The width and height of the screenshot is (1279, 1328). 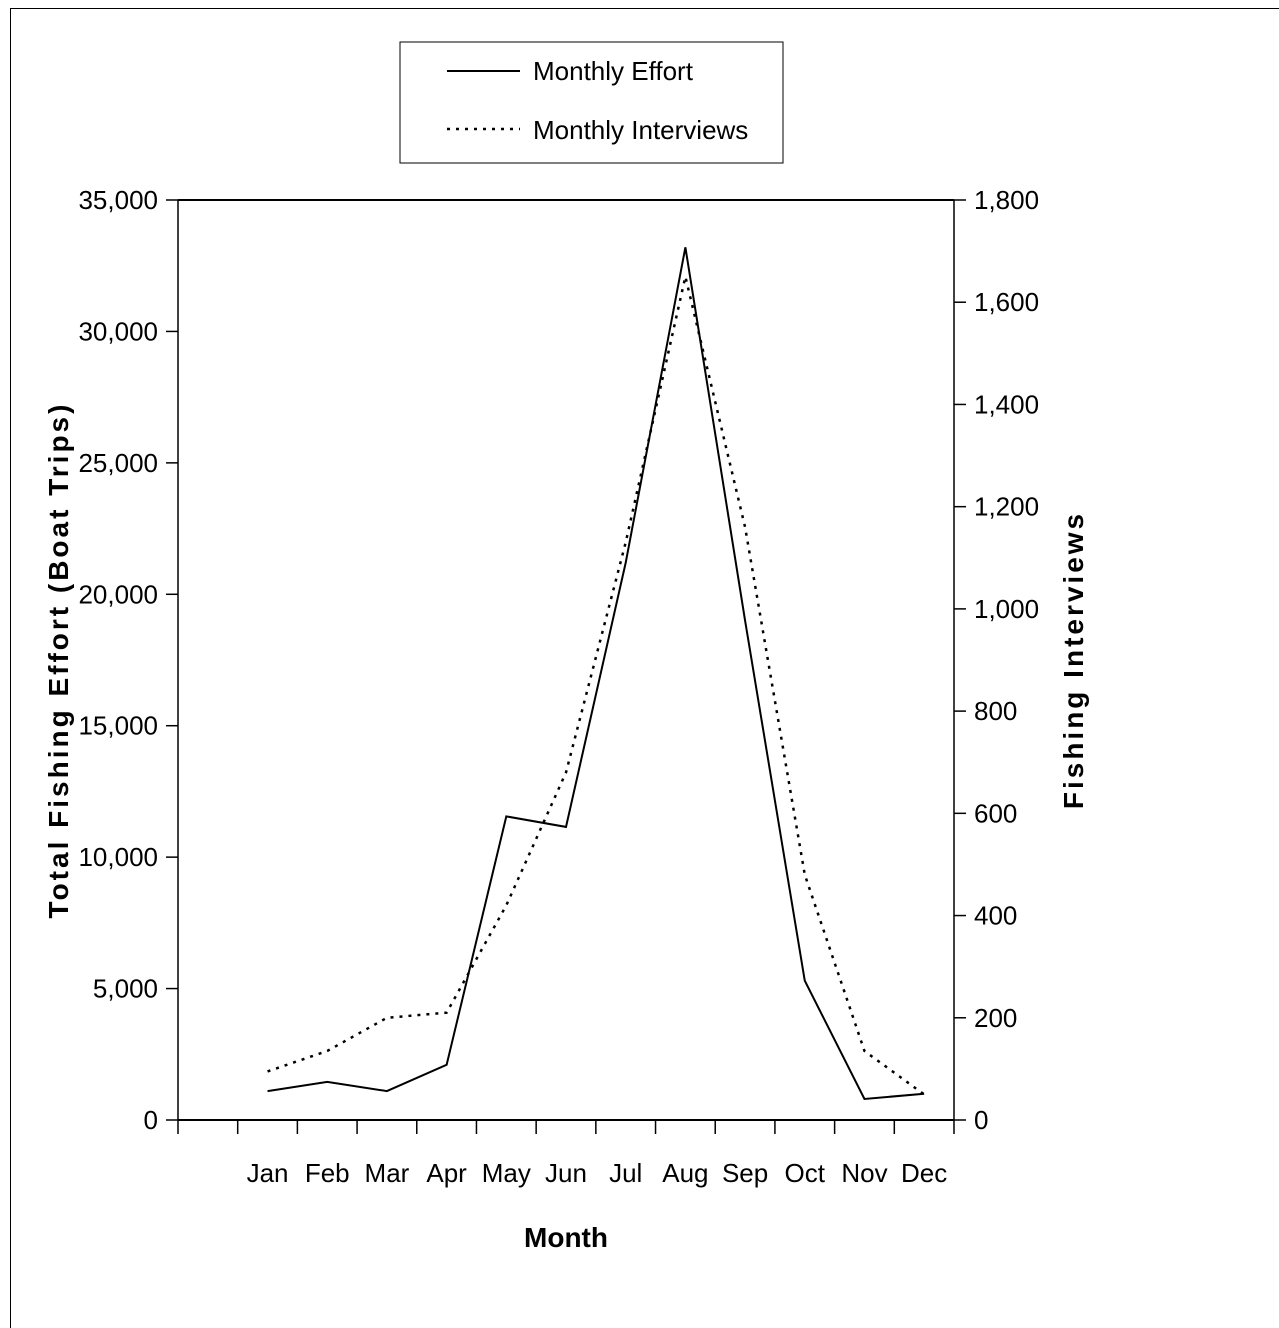 What do you see at coordinates (1006, 200) in the screenshot?
I see `y2-tick-label: 1,800` at bounding box center [1006, 200].